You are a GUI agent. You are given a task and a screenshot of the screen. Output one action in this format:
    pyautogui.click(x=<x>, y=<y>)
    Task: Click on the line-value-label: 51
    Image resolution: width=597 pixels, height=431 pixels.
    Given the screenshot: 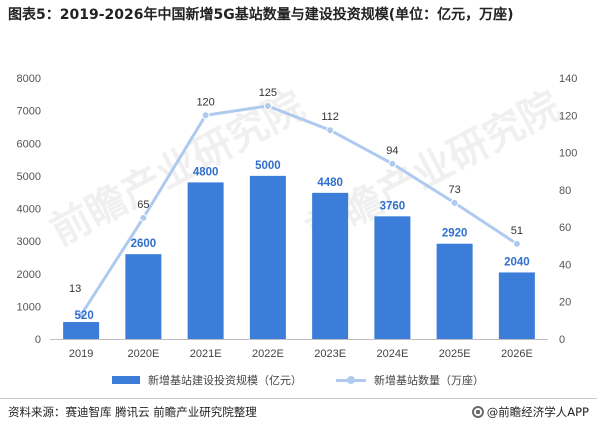 What is the action you would take?
    pyautogui.click(x=517, y=231)
    